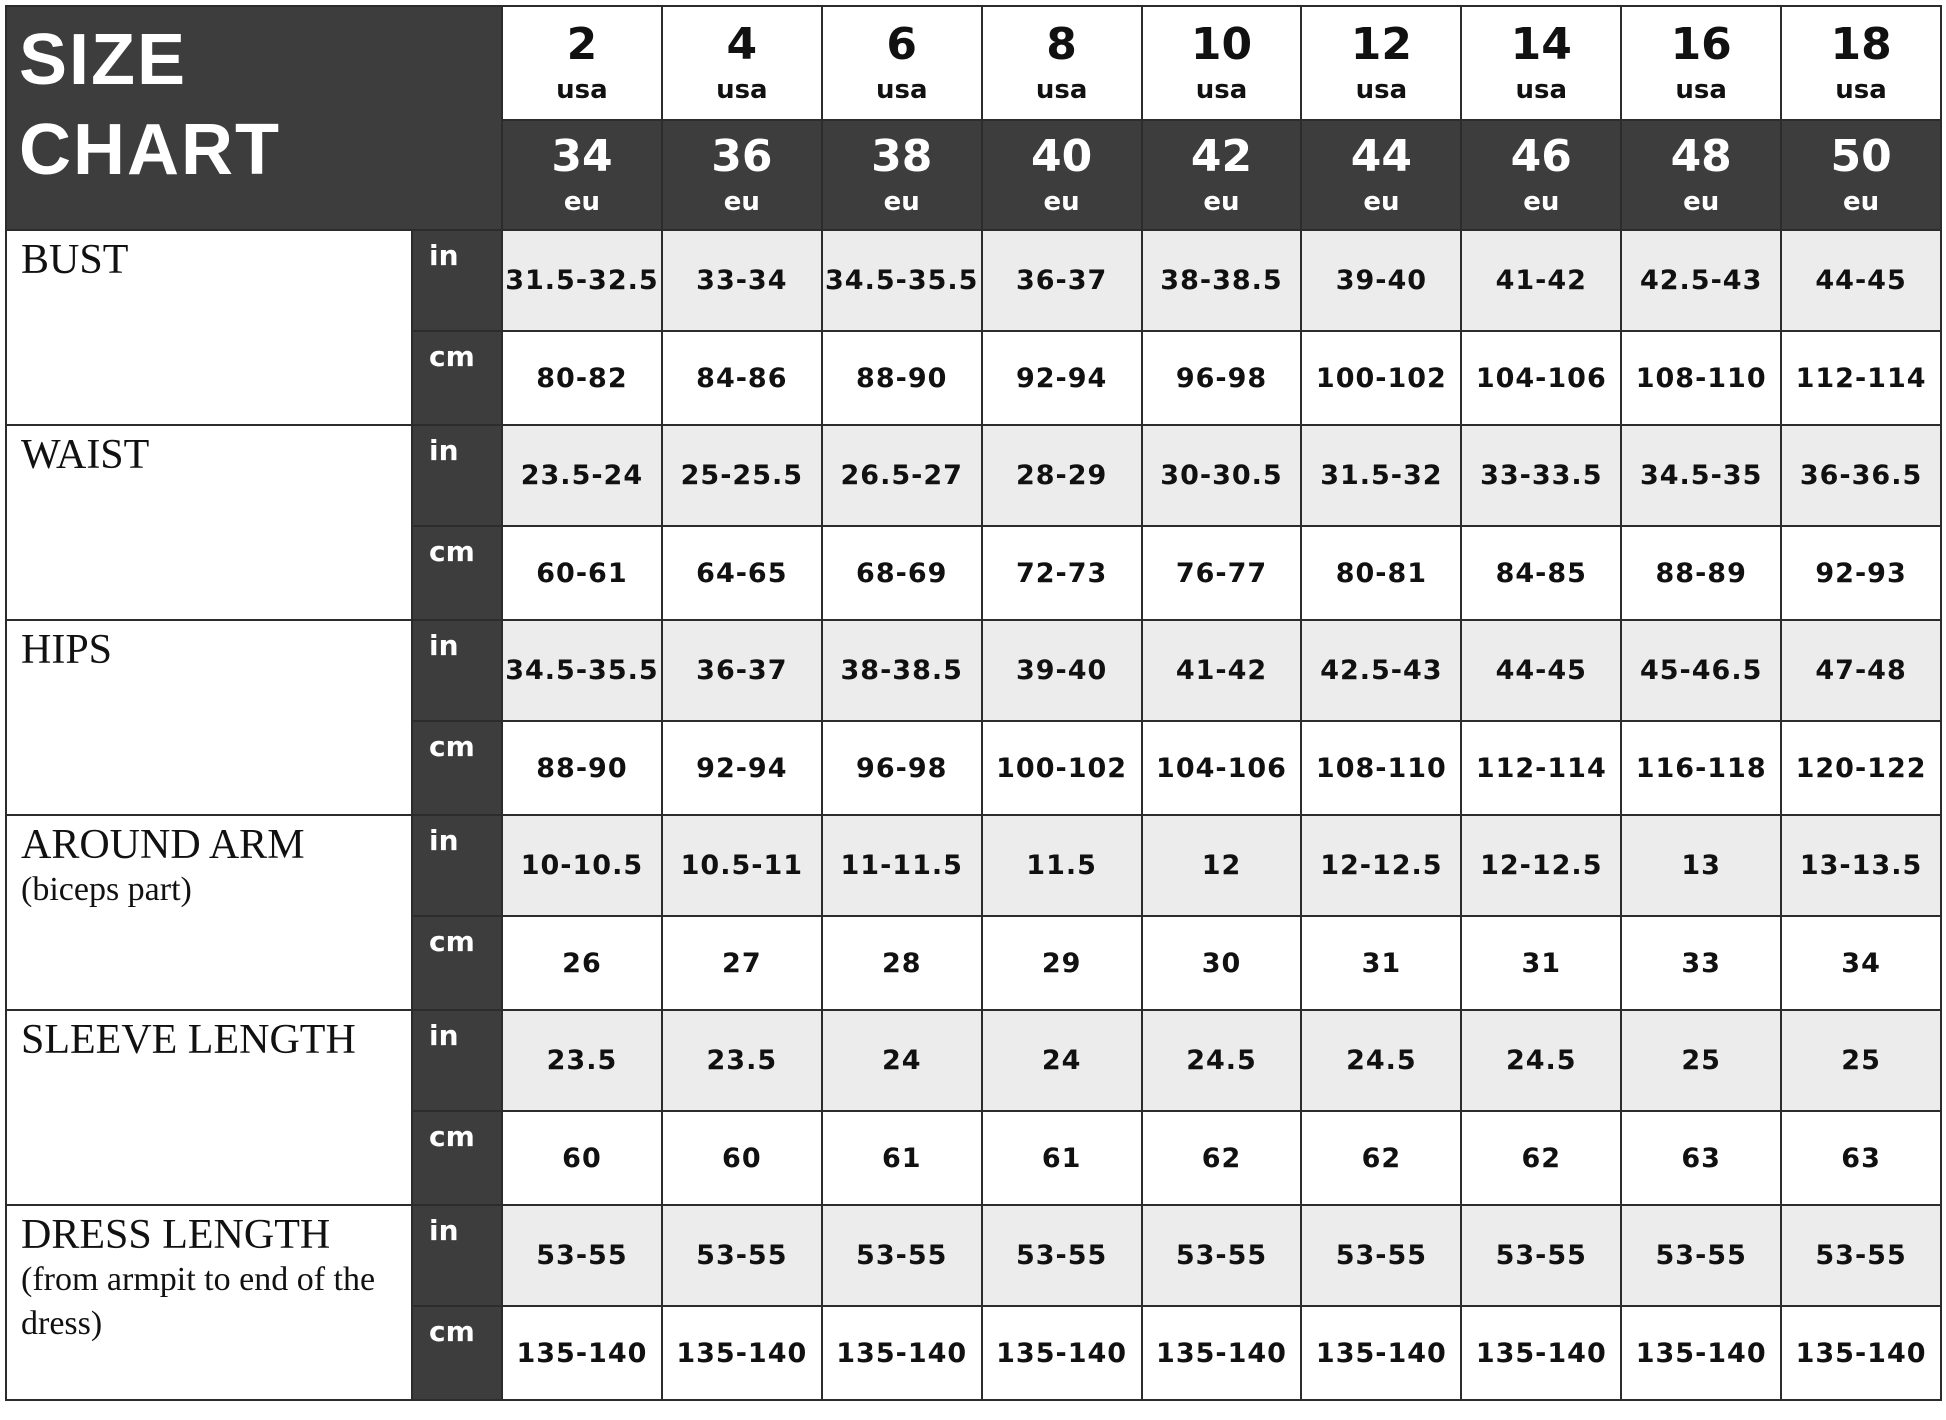 This screenshot has height=1420, width=1946. I want to click on value-cell-cm: 88-89, so click(1701, 573).